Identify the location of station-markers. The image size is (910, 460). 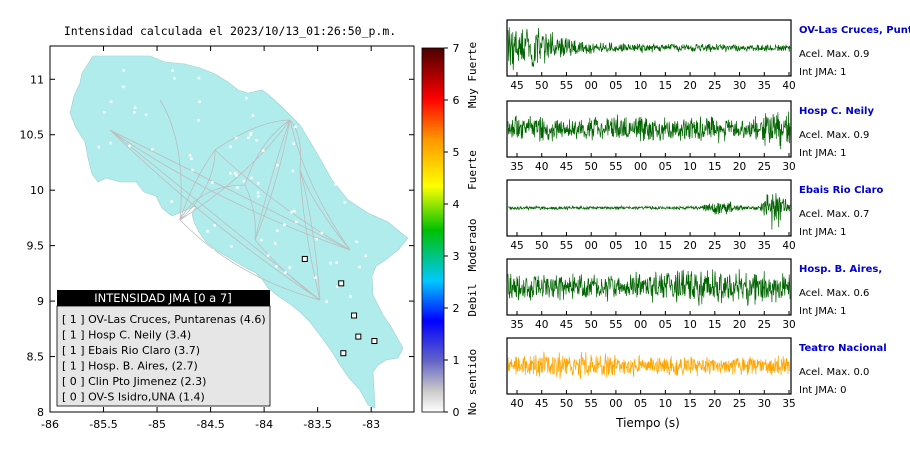
(339, 306).